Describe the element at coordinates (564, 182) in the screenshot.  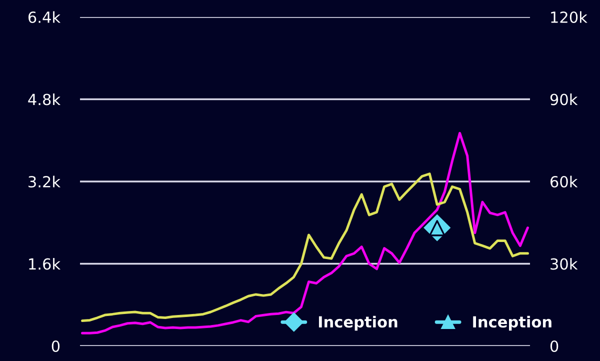
I see `y2-tick-label: 60k` at that location.